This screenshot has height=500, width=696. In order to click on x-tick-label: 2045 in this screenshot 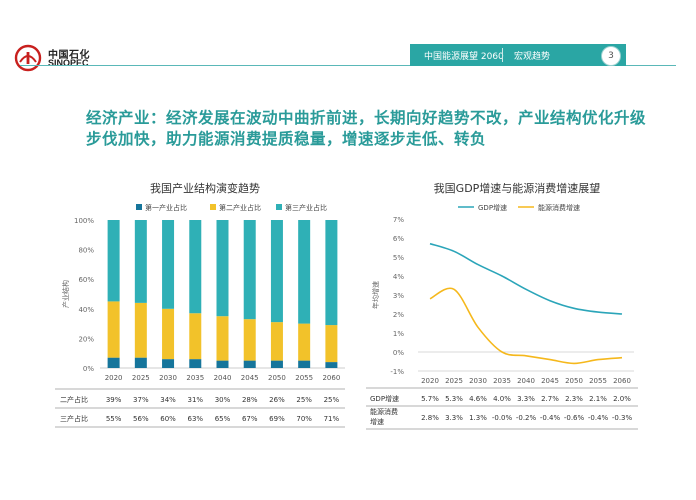, I will do `click(550, 381)`.